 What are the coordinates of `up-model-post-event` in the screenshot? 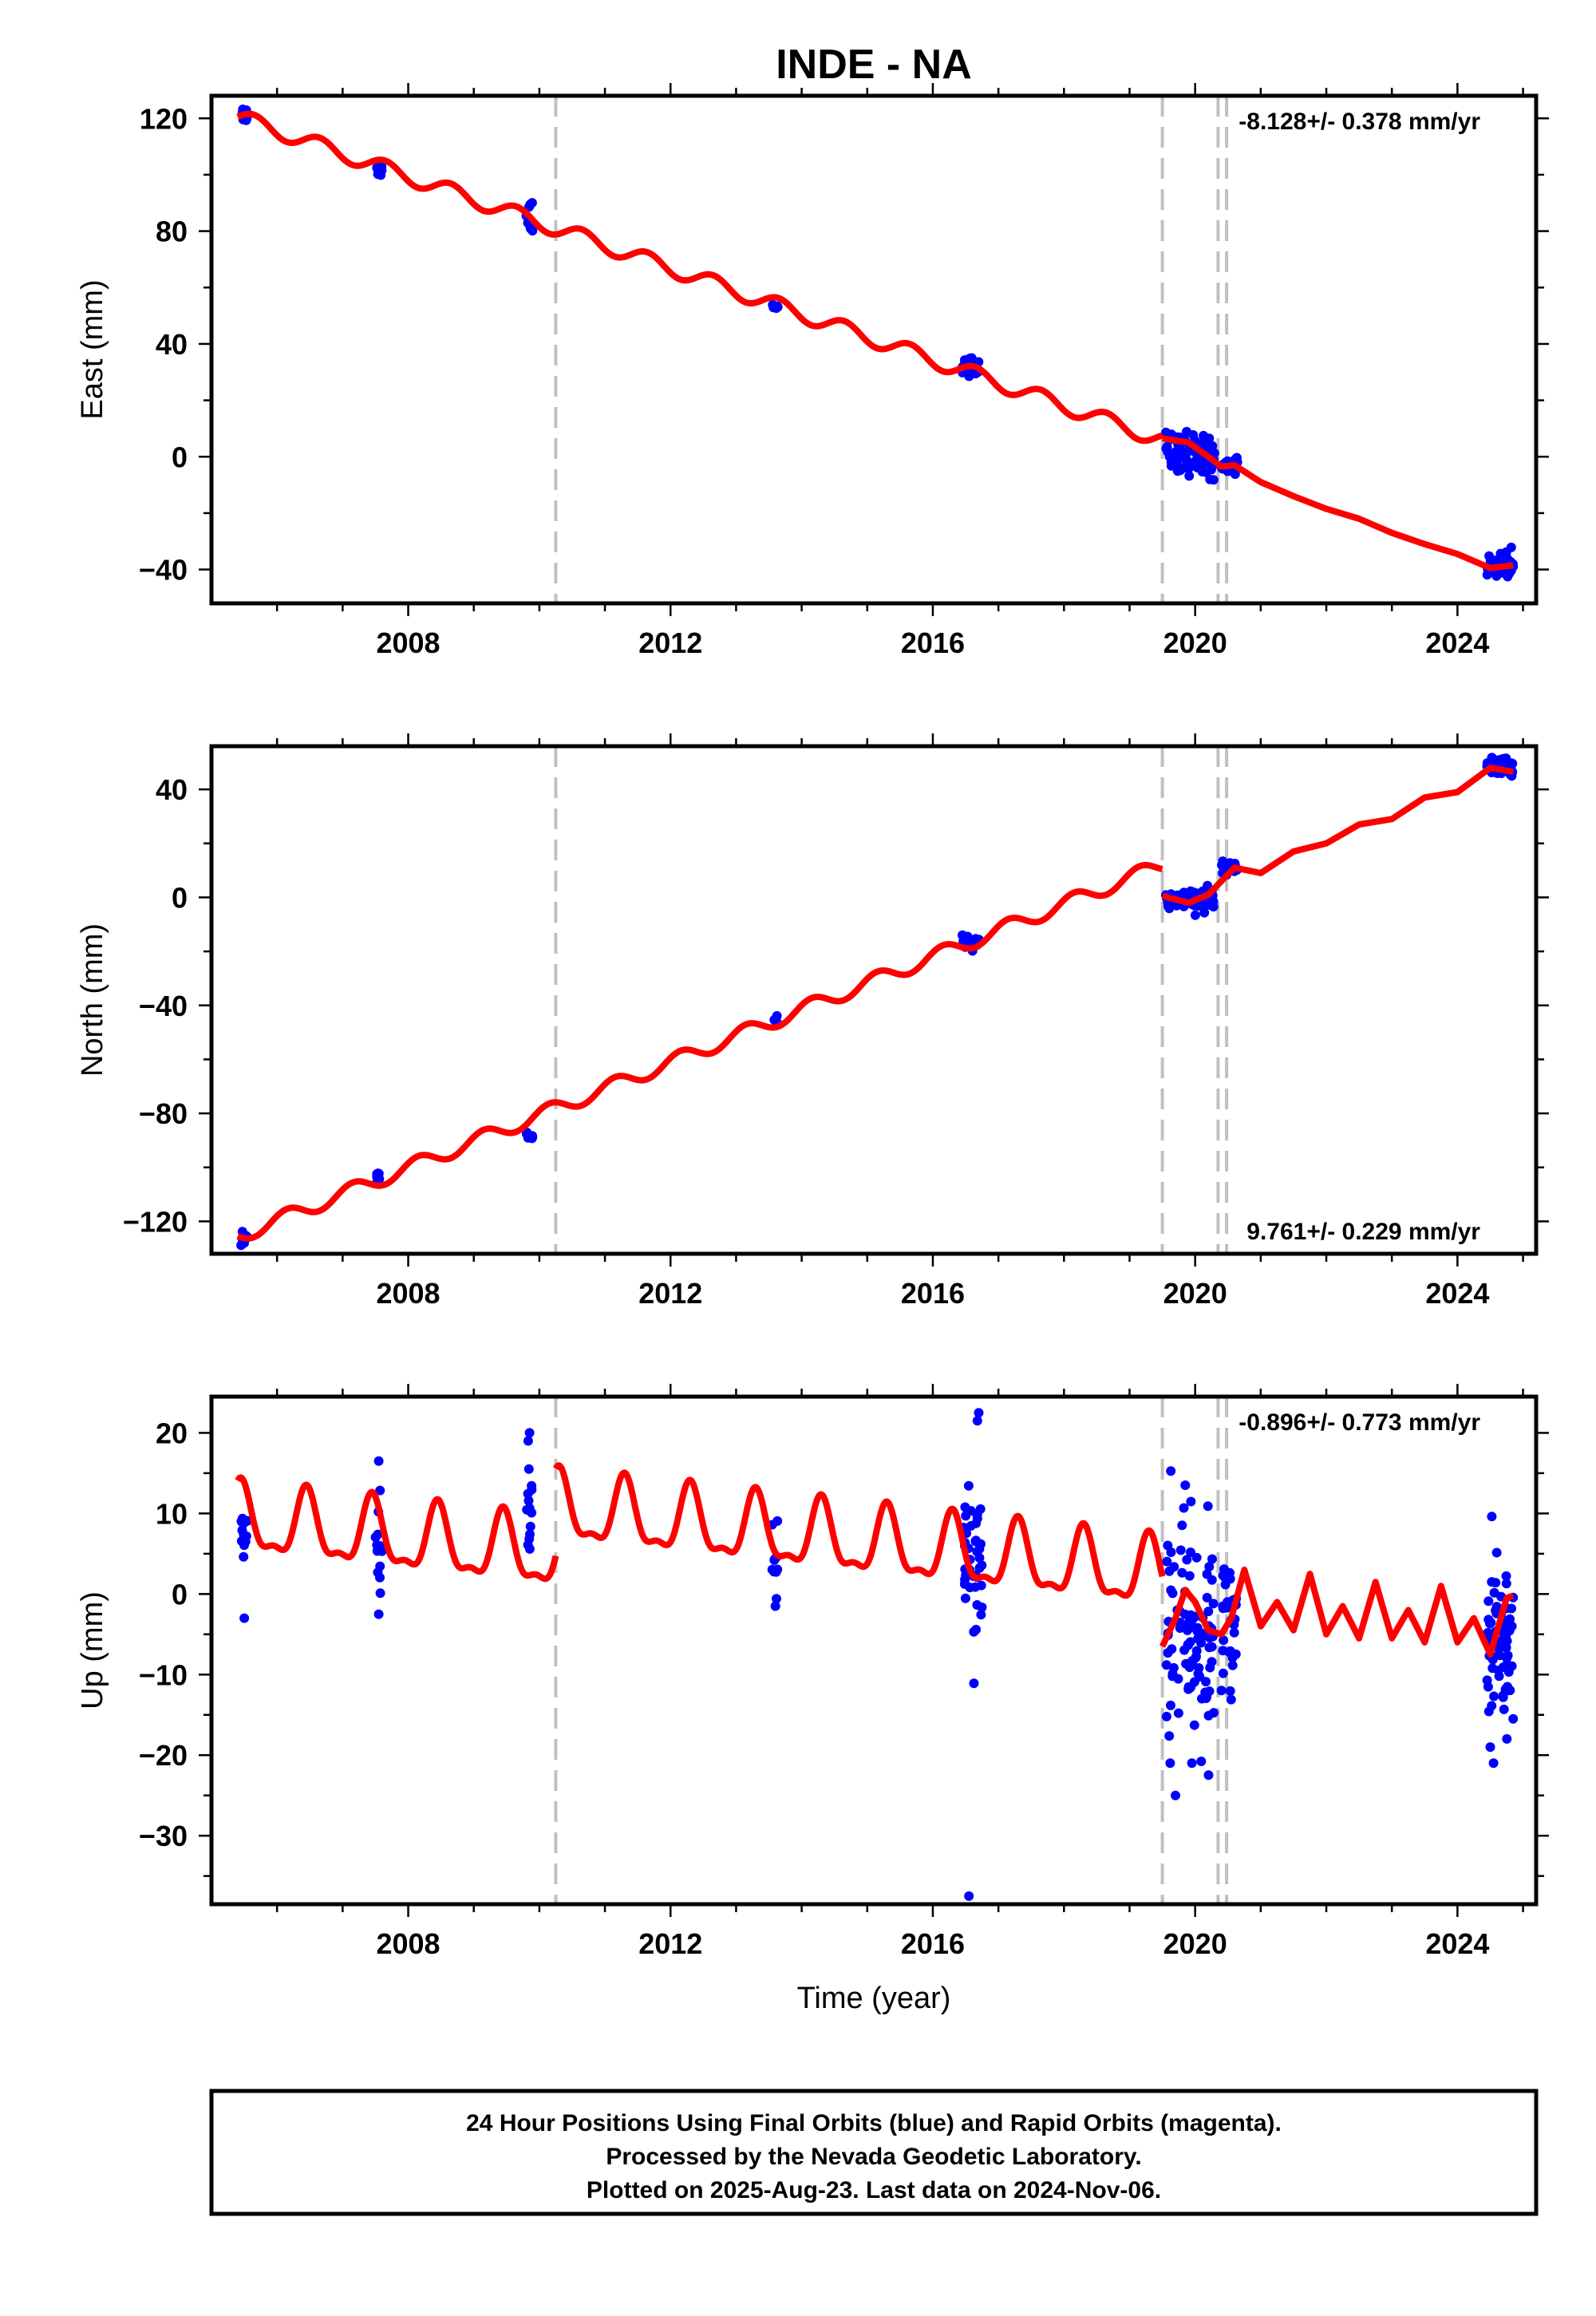 It's located at (1337, 1612).